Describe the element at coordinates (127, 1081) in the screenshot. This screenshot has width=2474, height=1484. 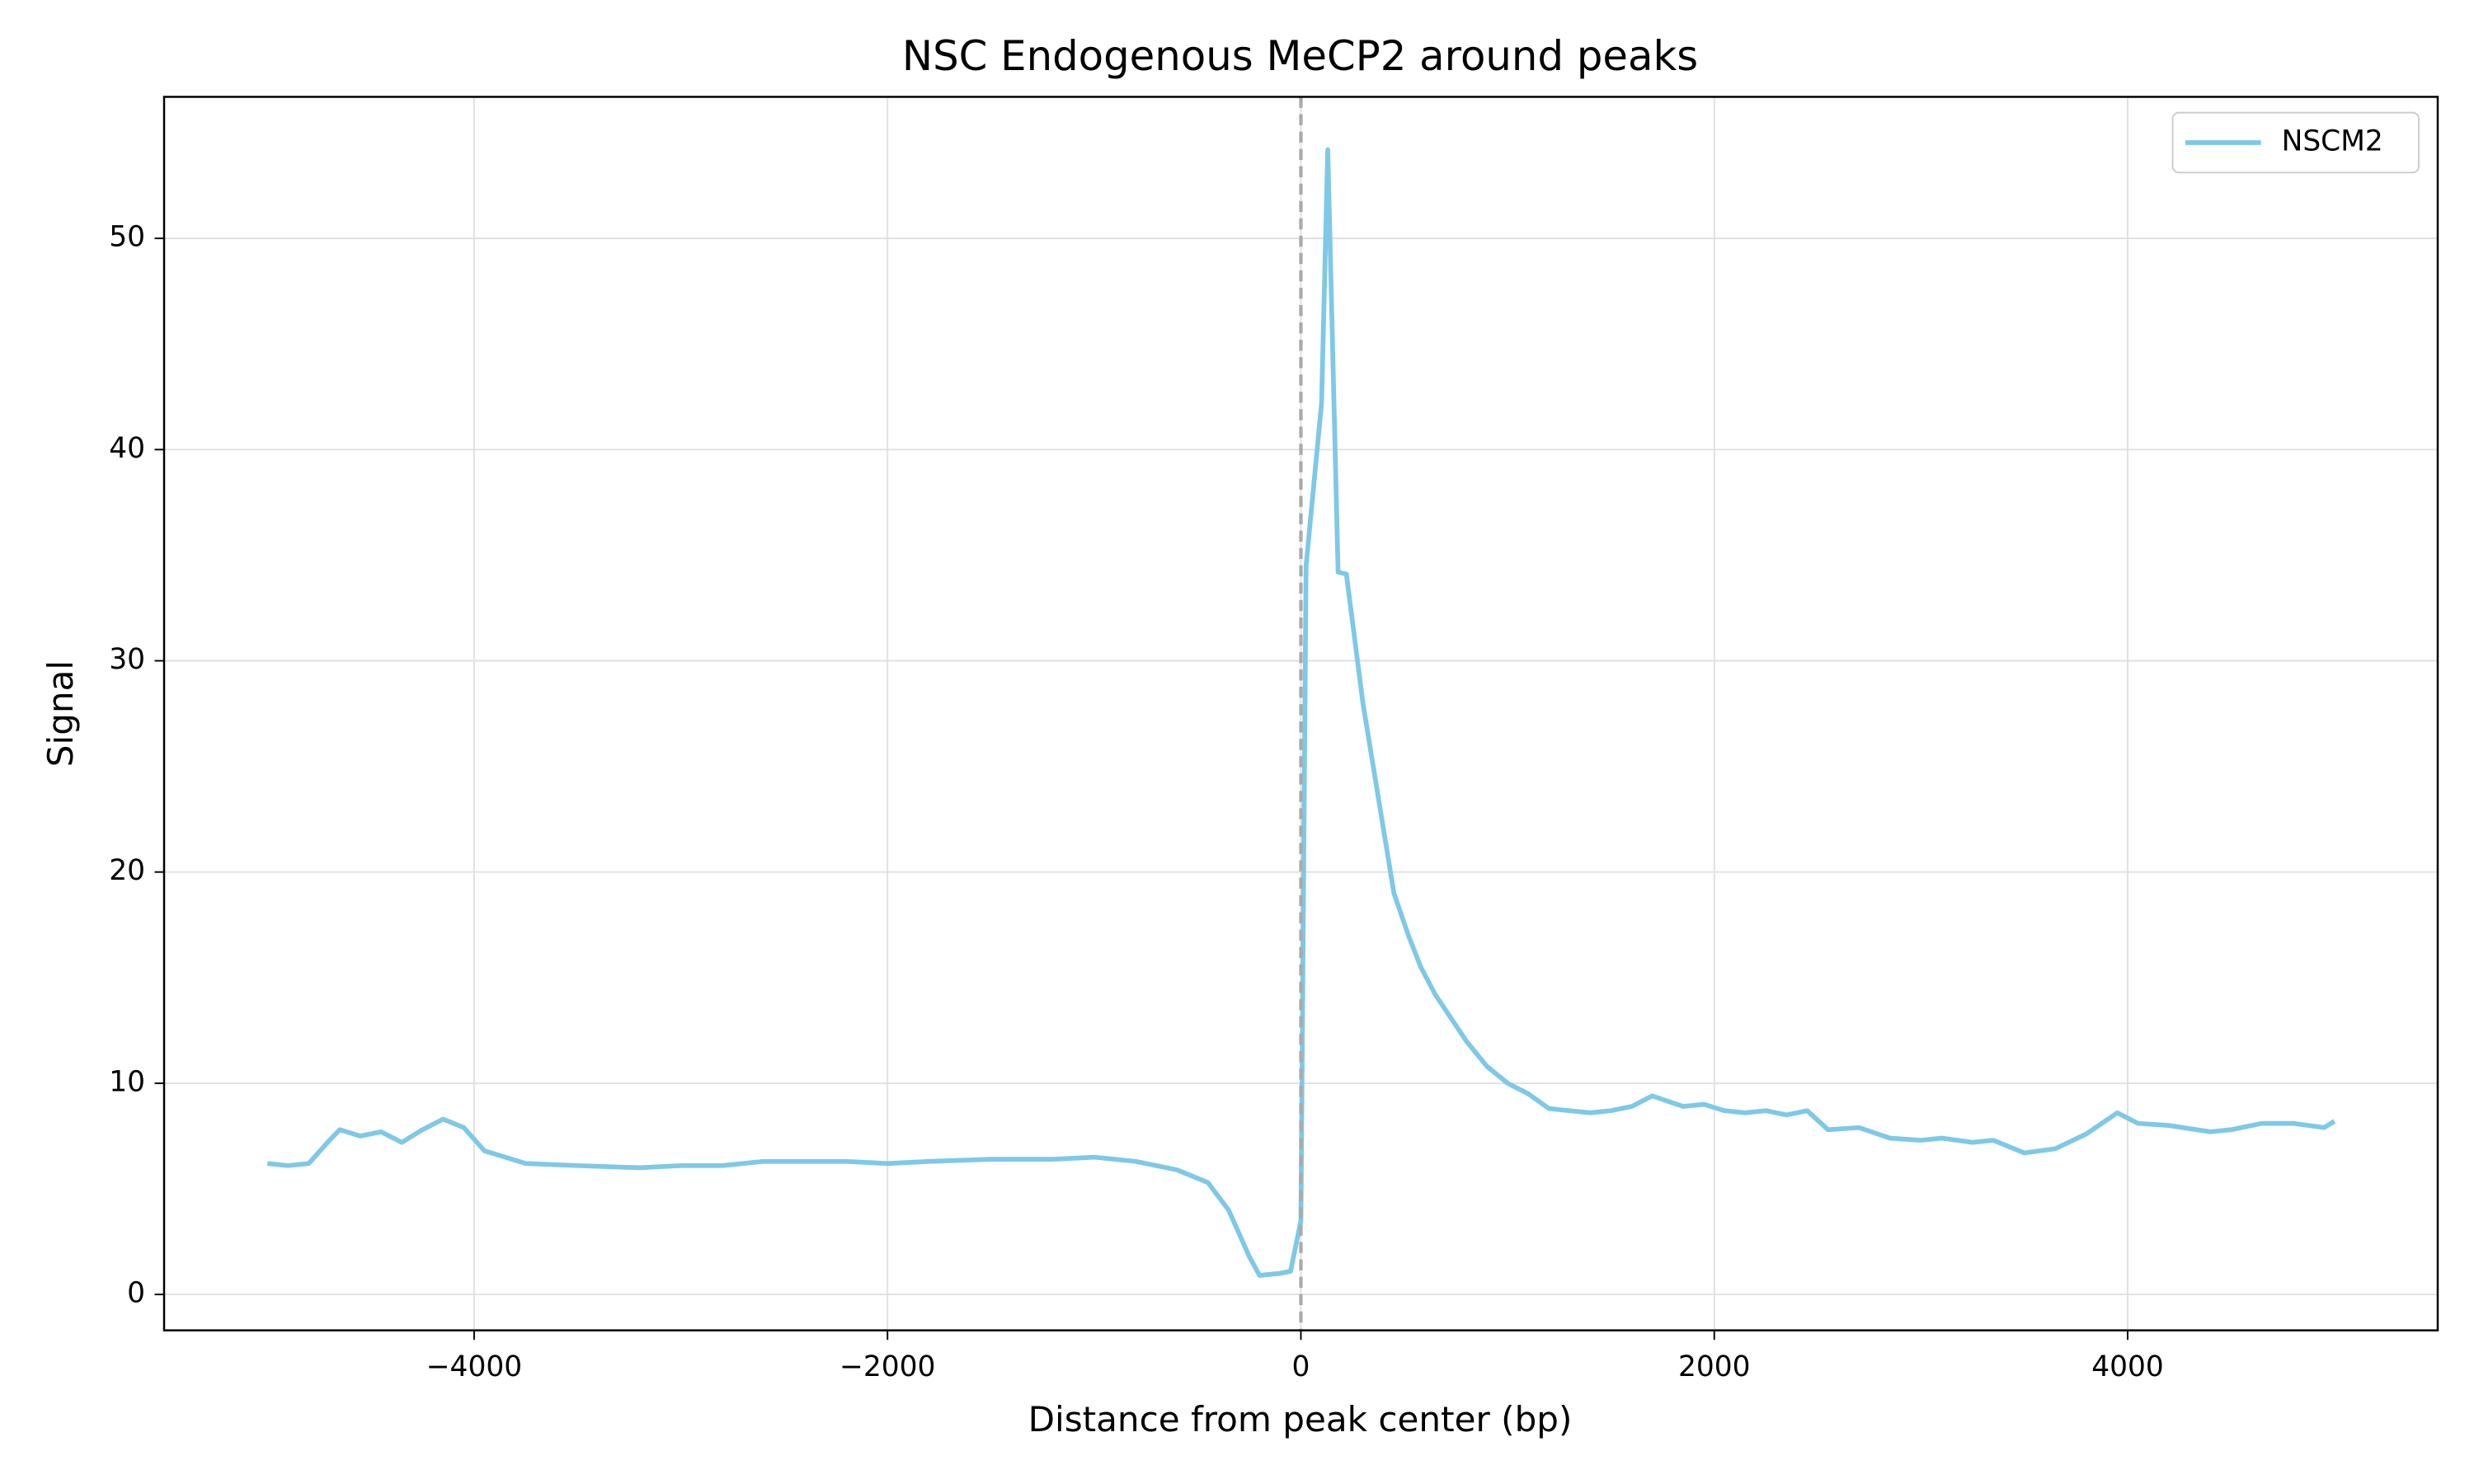
I see `y-tick-label: 10` at that location.